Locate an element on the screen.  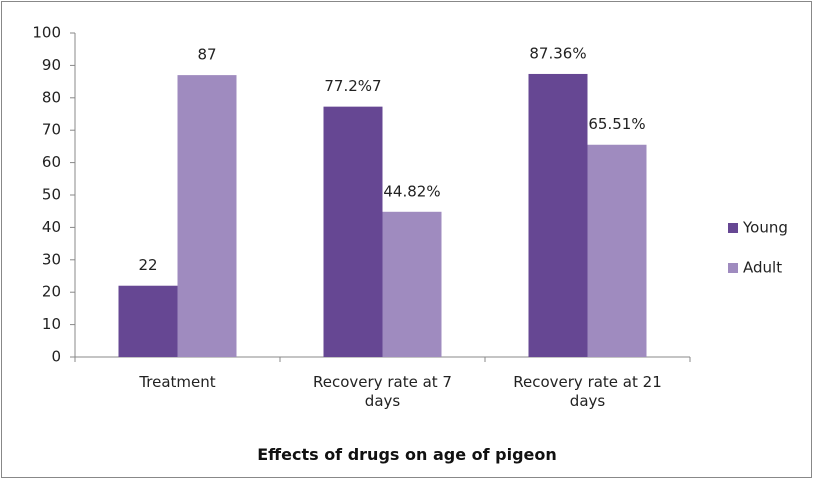
data-label: 87.36% is located at coordinates (557, 53).